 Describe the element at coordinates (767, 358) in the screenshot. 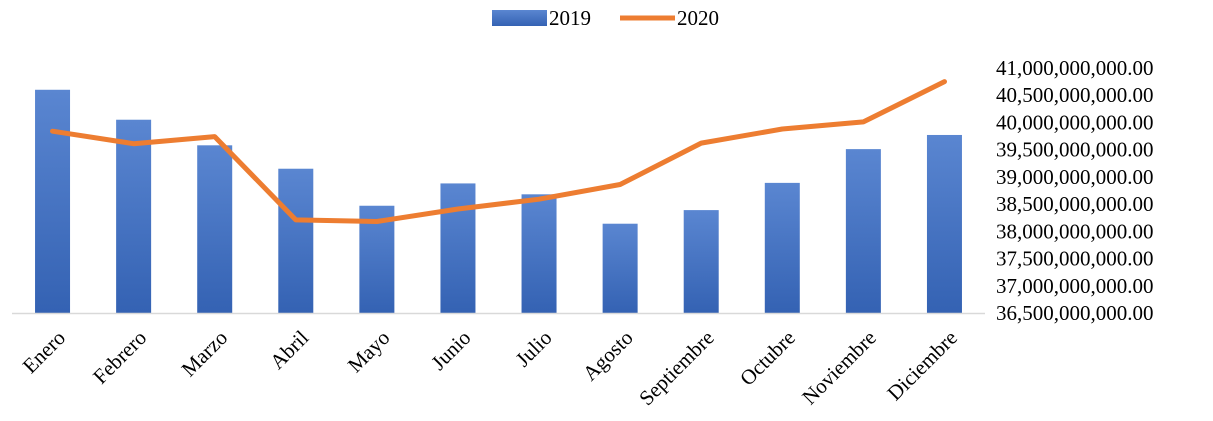

I see `x-tick-label-octubre: Octubre` at that location.